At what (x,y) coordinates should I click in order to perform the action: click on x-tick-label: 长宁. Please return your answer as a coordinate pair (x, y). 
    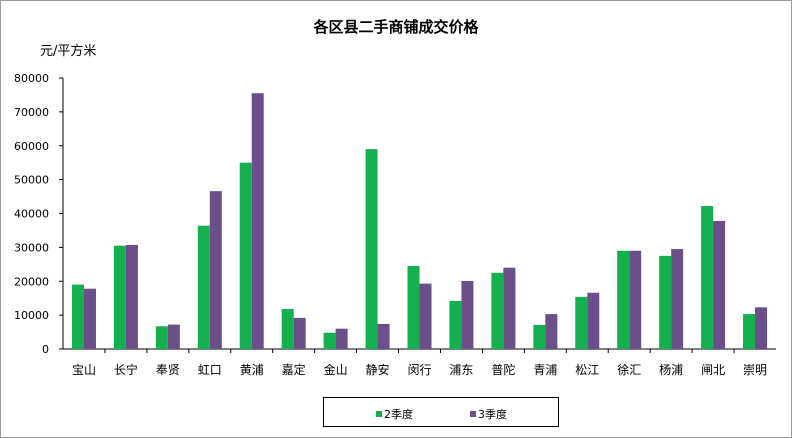
    Looking at the image, I should click on (126, 369).